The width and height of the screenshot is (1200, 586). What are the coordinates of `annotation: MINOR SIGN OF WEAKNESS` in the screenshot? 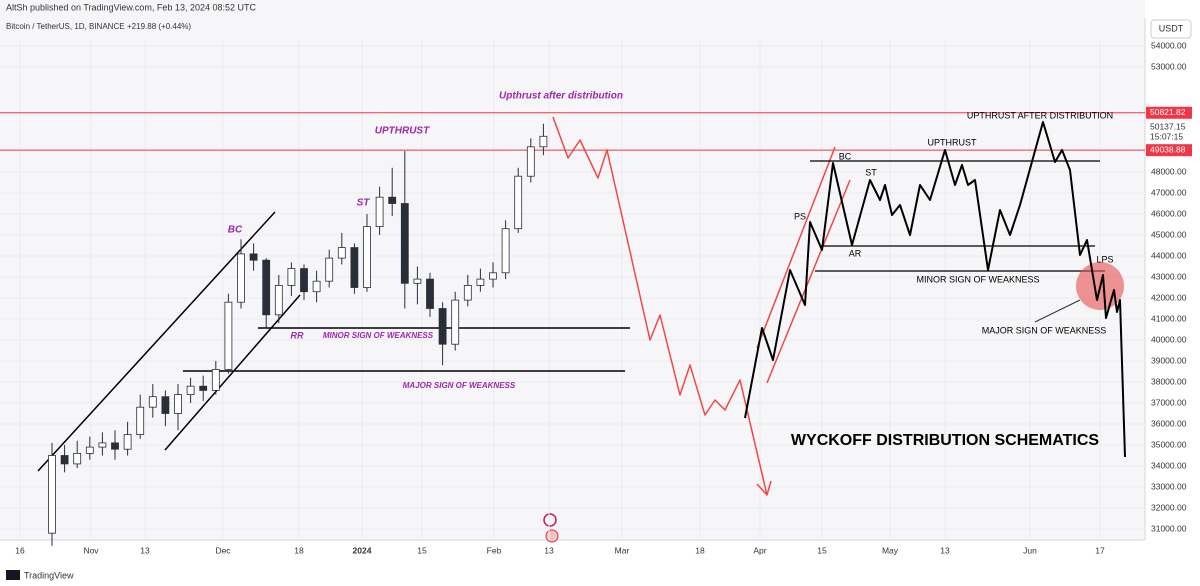 It's located at (977, 279).